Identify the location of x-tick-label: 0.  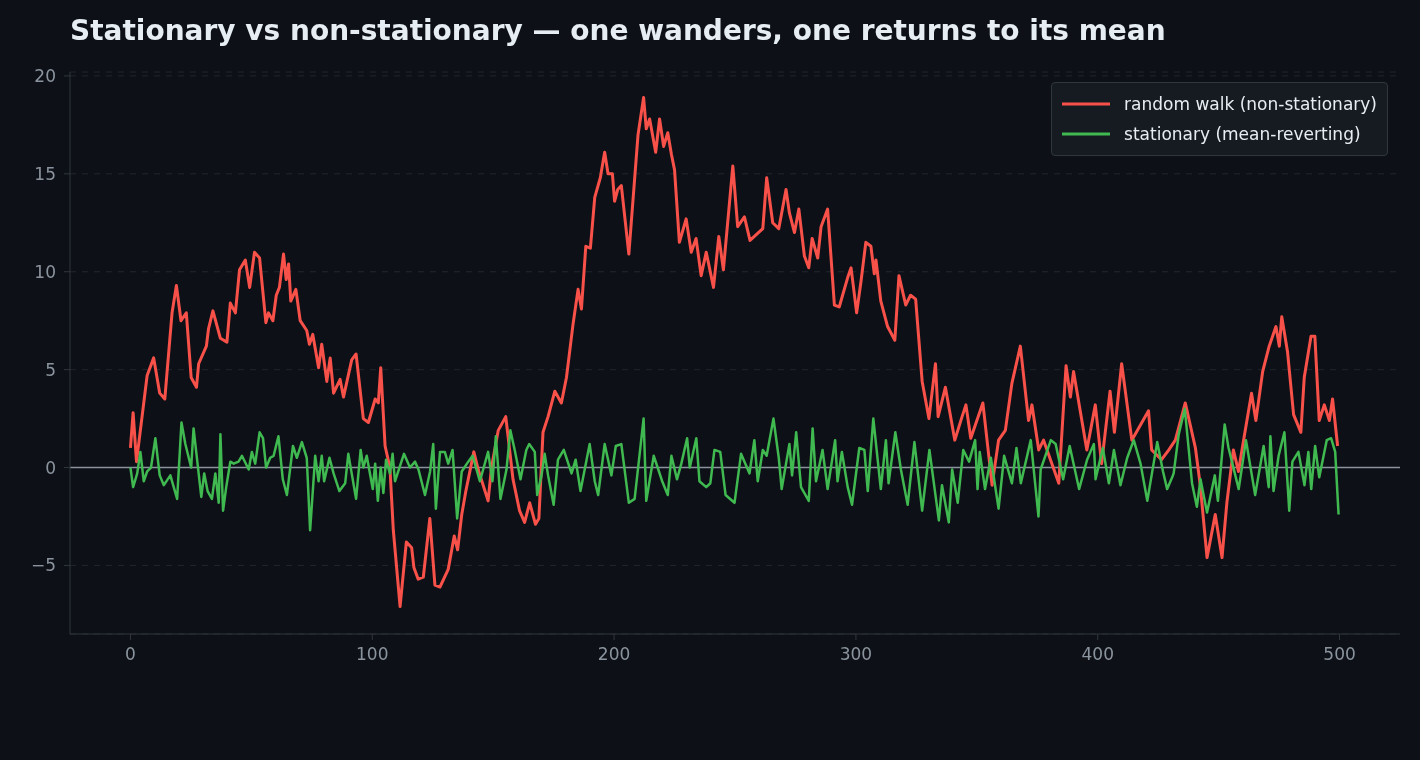
(130, 654).